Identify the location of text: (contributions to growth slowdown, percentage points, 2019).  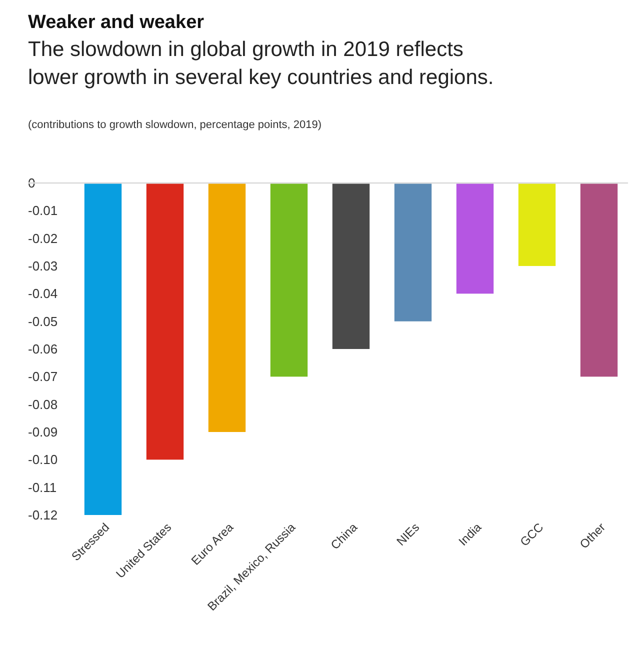
(175, 125).